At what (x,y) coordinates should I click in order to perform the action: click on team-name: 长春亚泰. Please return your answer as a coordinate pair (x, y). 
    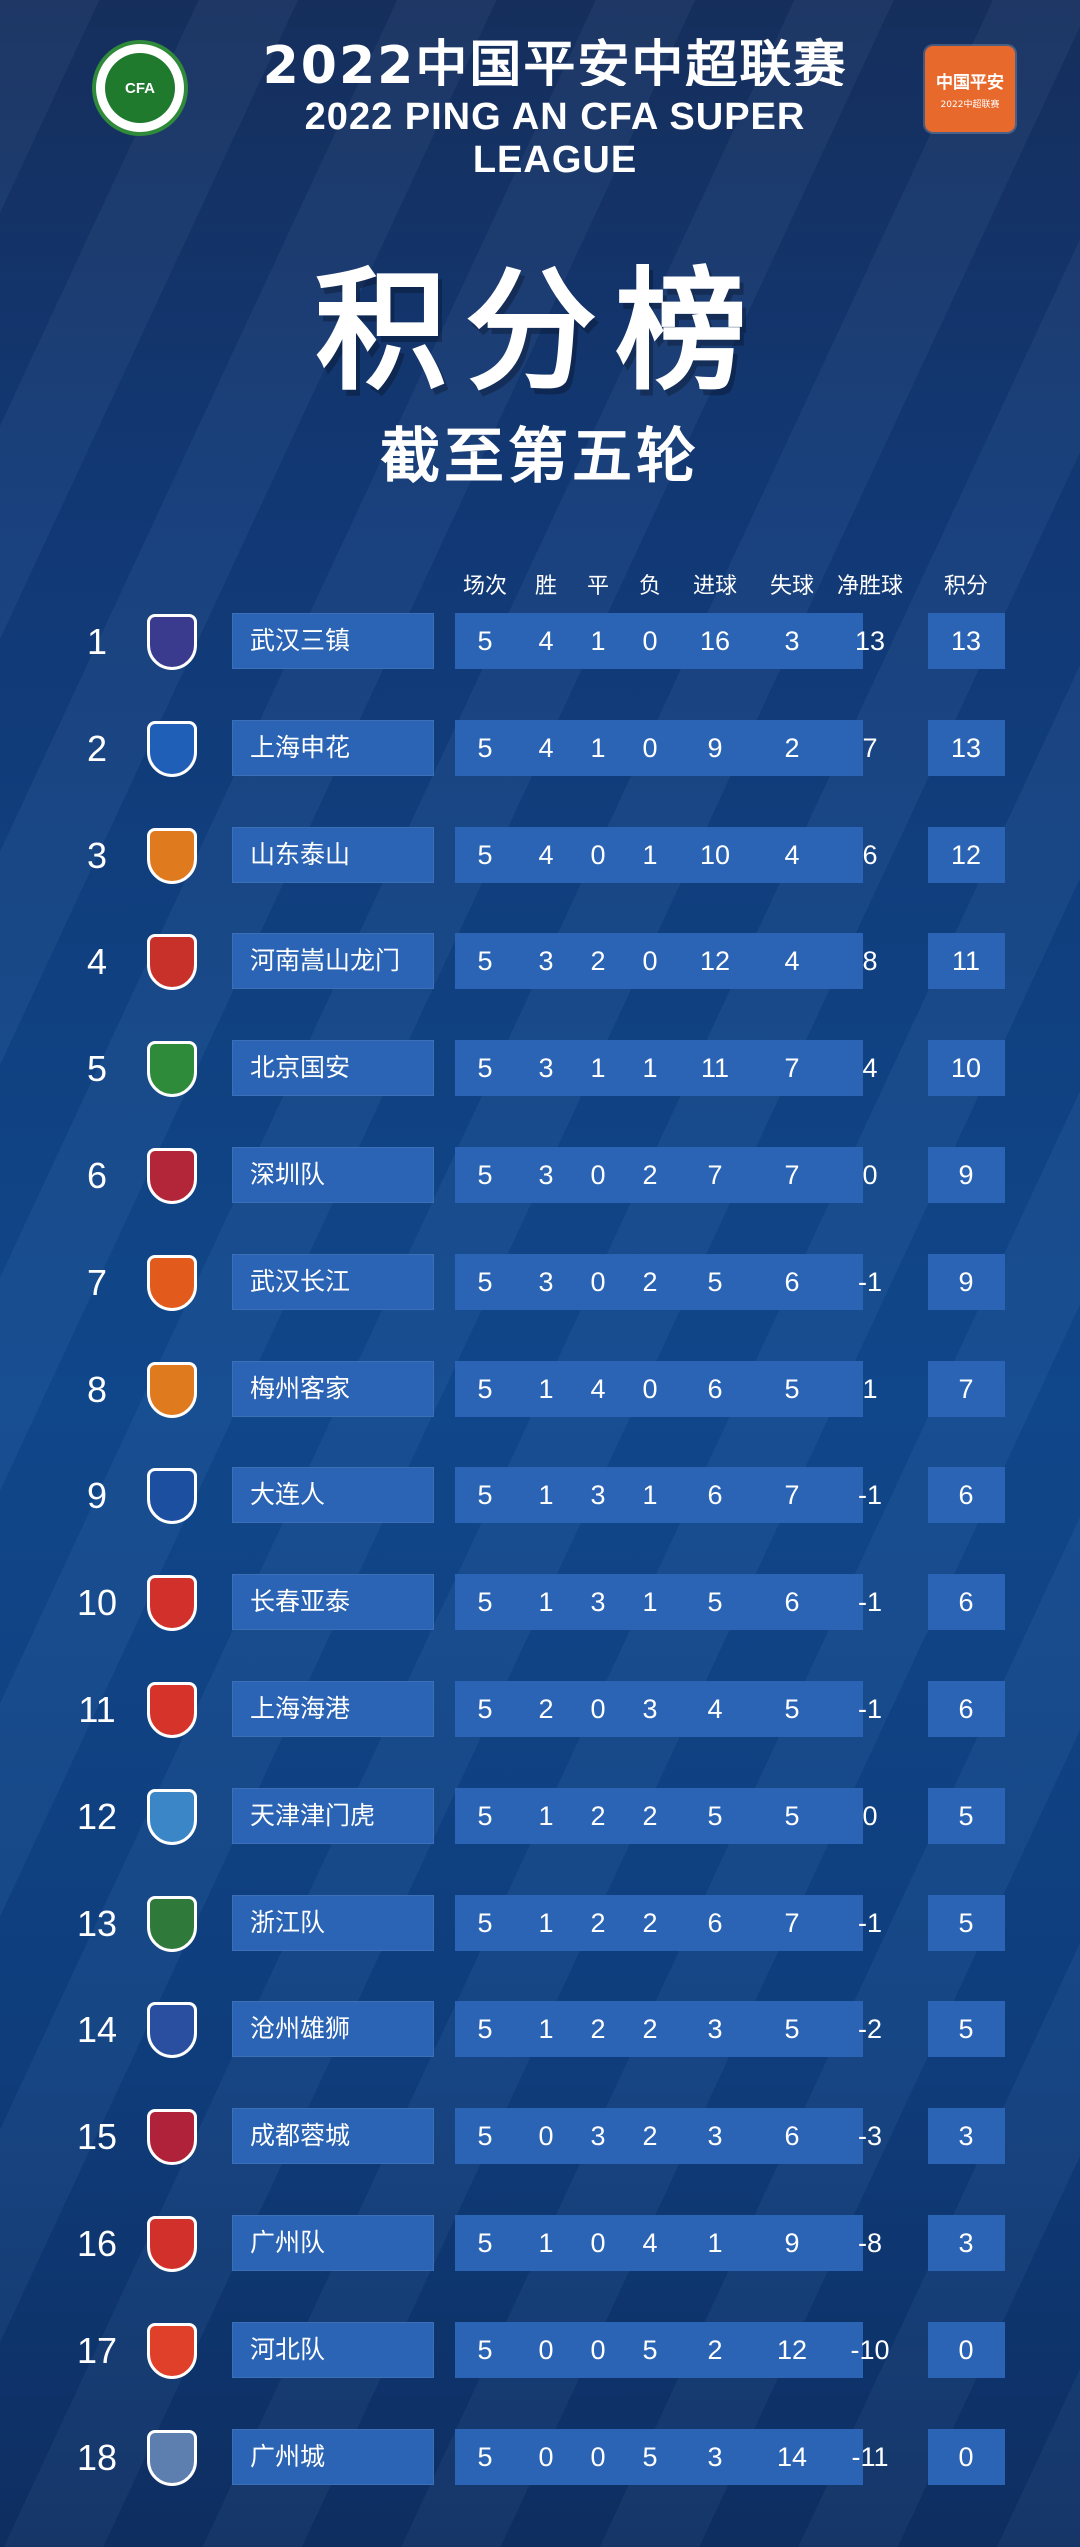
    Looking at the image, I should click on (333, 1602).